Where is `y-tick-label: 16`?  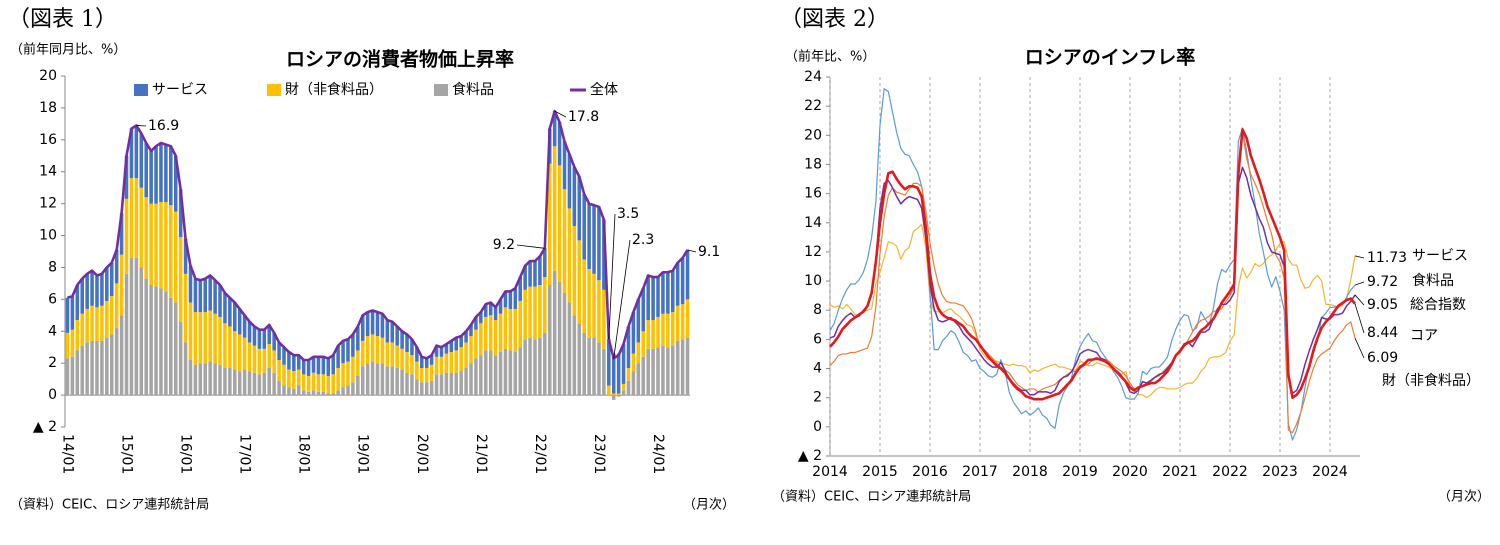
y-tick-label: 16 is located at coordinates (813, 194).